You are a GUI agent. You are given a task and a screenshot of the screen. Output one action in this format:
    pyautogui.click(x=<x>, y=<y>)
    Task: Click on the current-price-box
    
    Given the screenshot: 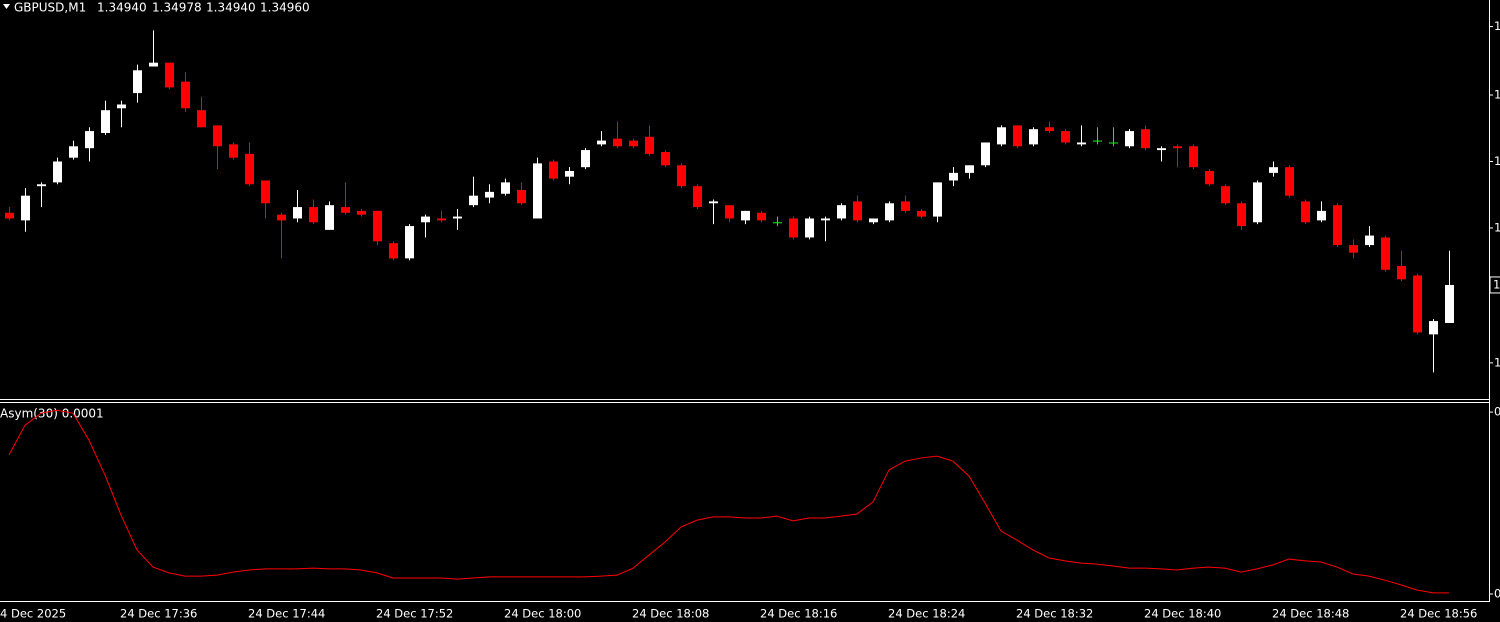 What is the action you would take?
    pyautogui.click(x=1494, y=285)
    